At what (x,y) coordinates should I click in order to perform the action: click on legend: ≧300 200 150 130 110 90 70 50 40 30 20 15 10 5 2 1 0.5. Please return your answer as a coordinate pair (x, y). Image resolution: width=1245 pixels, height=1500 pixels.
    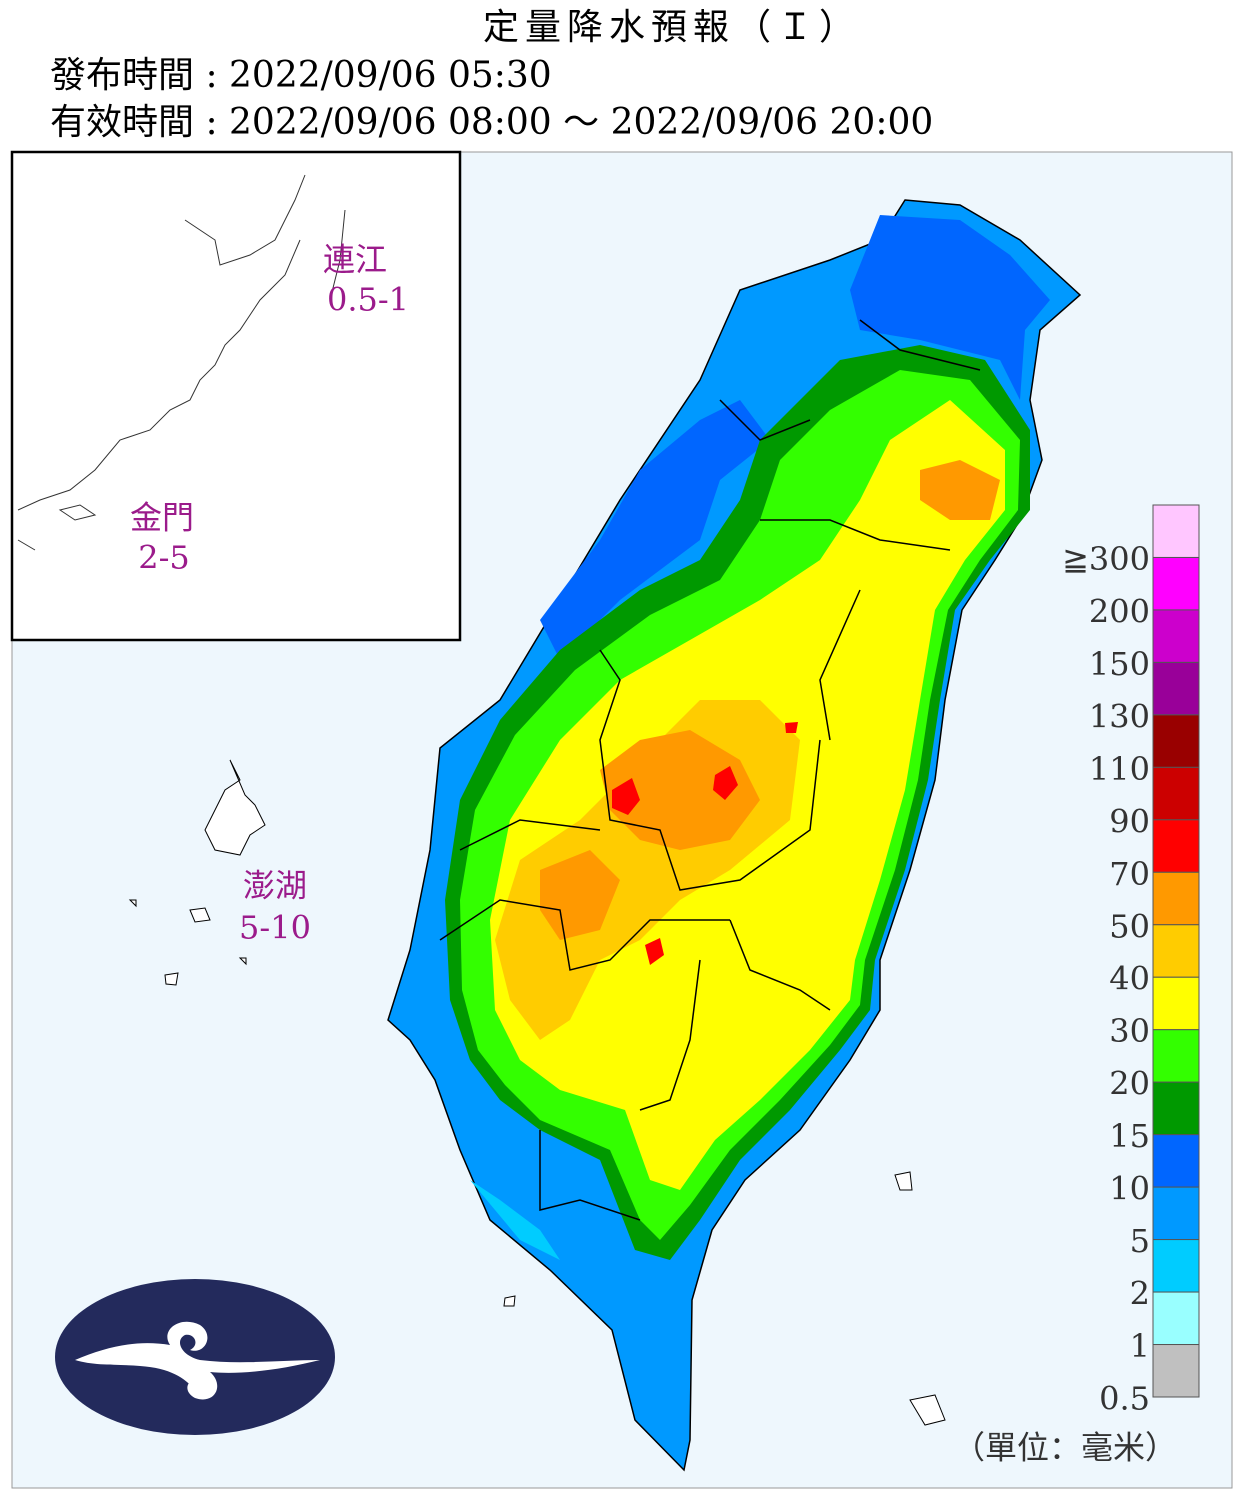
    Looking at the image, I should click on (1131, 961).